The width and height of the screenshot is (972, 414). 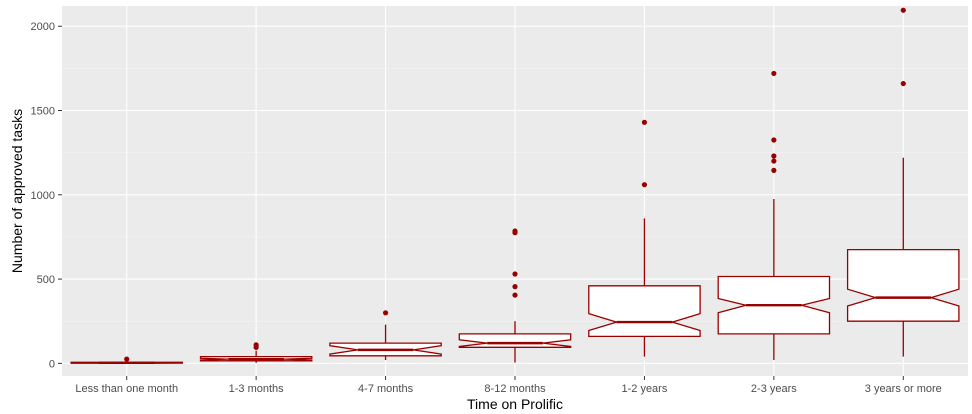 What do you see at coordinates (43, 196) in the screenshot?
I see `y-tick-label: 1000` at bounding box center [43, 196].